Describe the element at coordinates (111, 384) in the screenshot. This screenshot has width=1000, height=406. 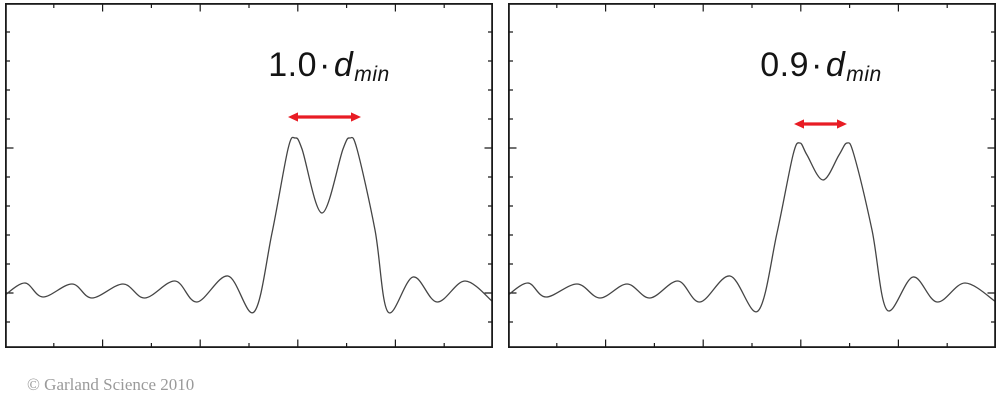
I see `copyright-text: © Garland Science 2010` at that location.